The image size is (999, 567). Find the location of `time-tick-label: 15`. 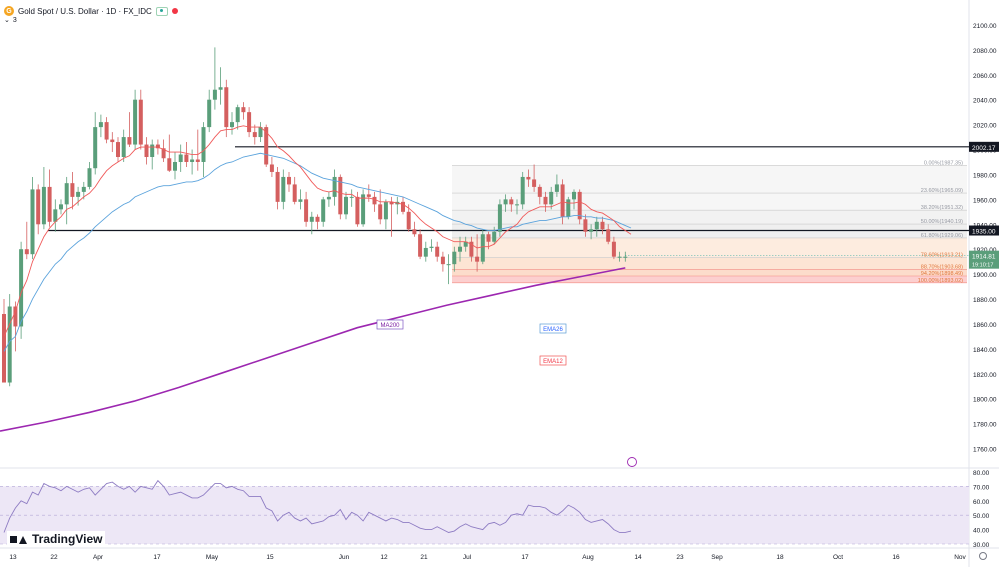

time-tick-label: 15 is located at coordinates (270, 557).